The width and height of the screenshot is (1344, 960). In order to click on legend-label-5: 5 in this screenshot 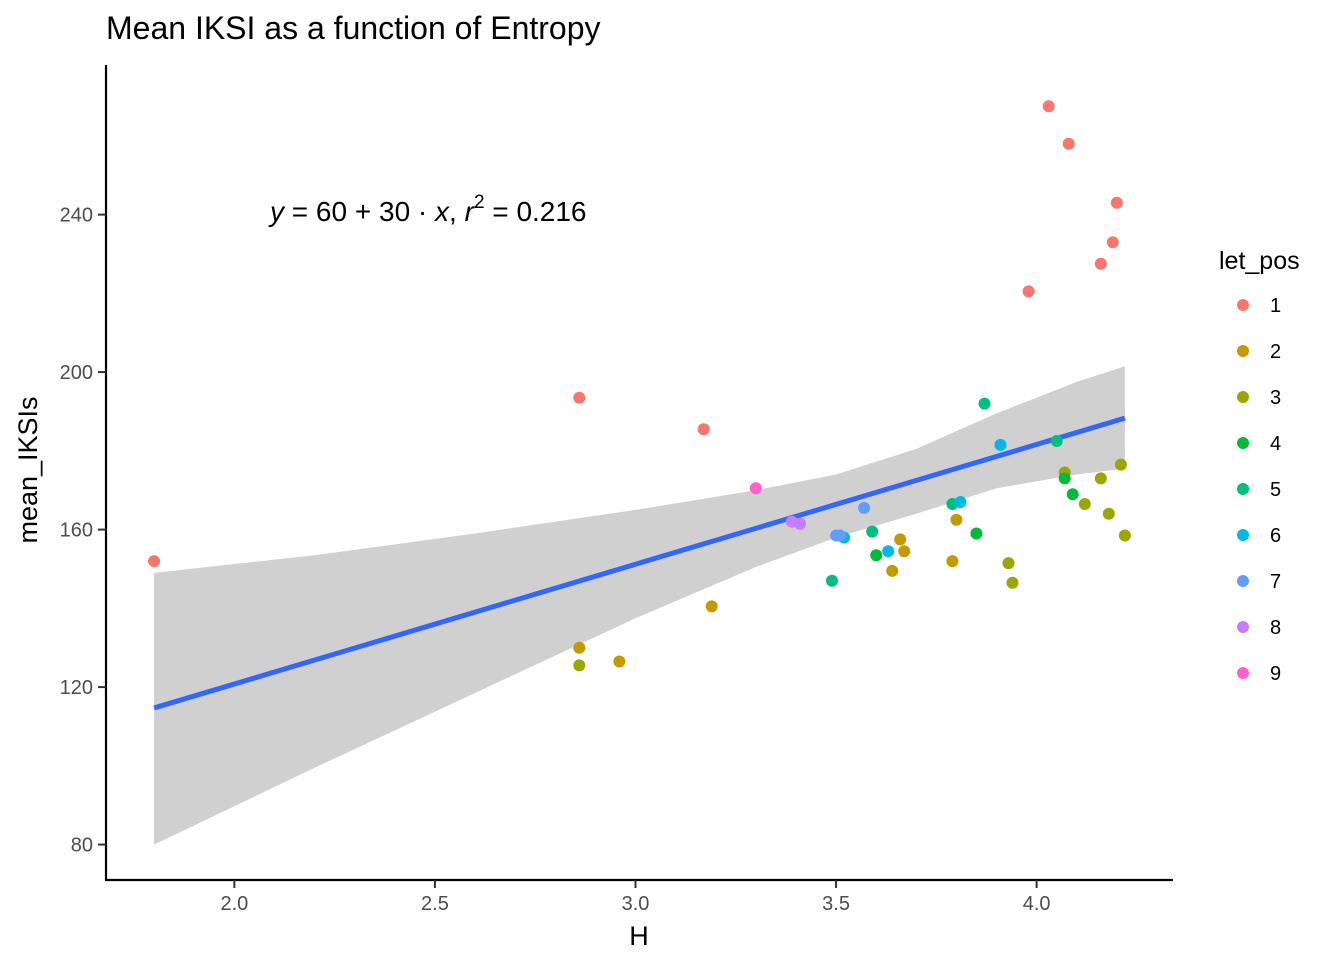, I will do `click(1275, 490)`.